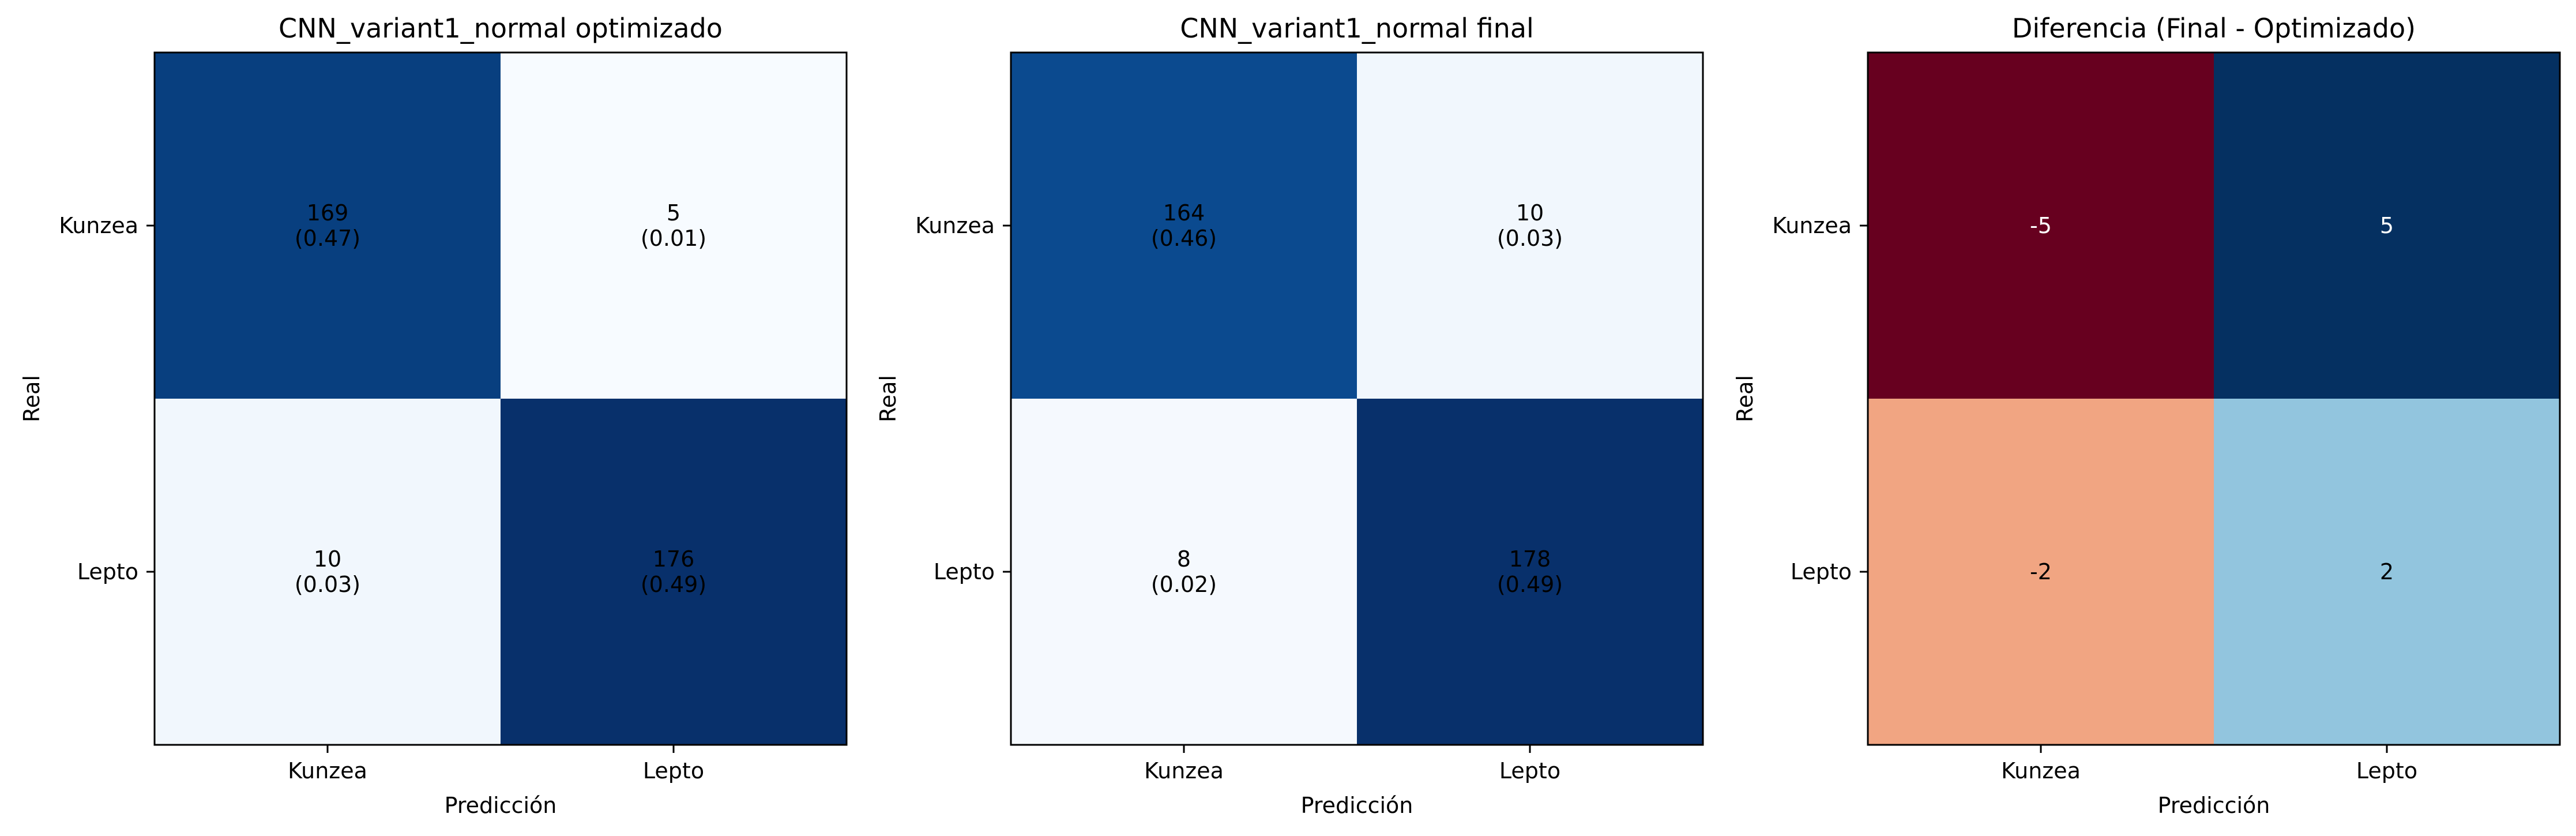  Describe the element at coordinates (2214, 29) in the screenshot. I see `chart-title: Diferencia (Final - Optimizado)` at that location.